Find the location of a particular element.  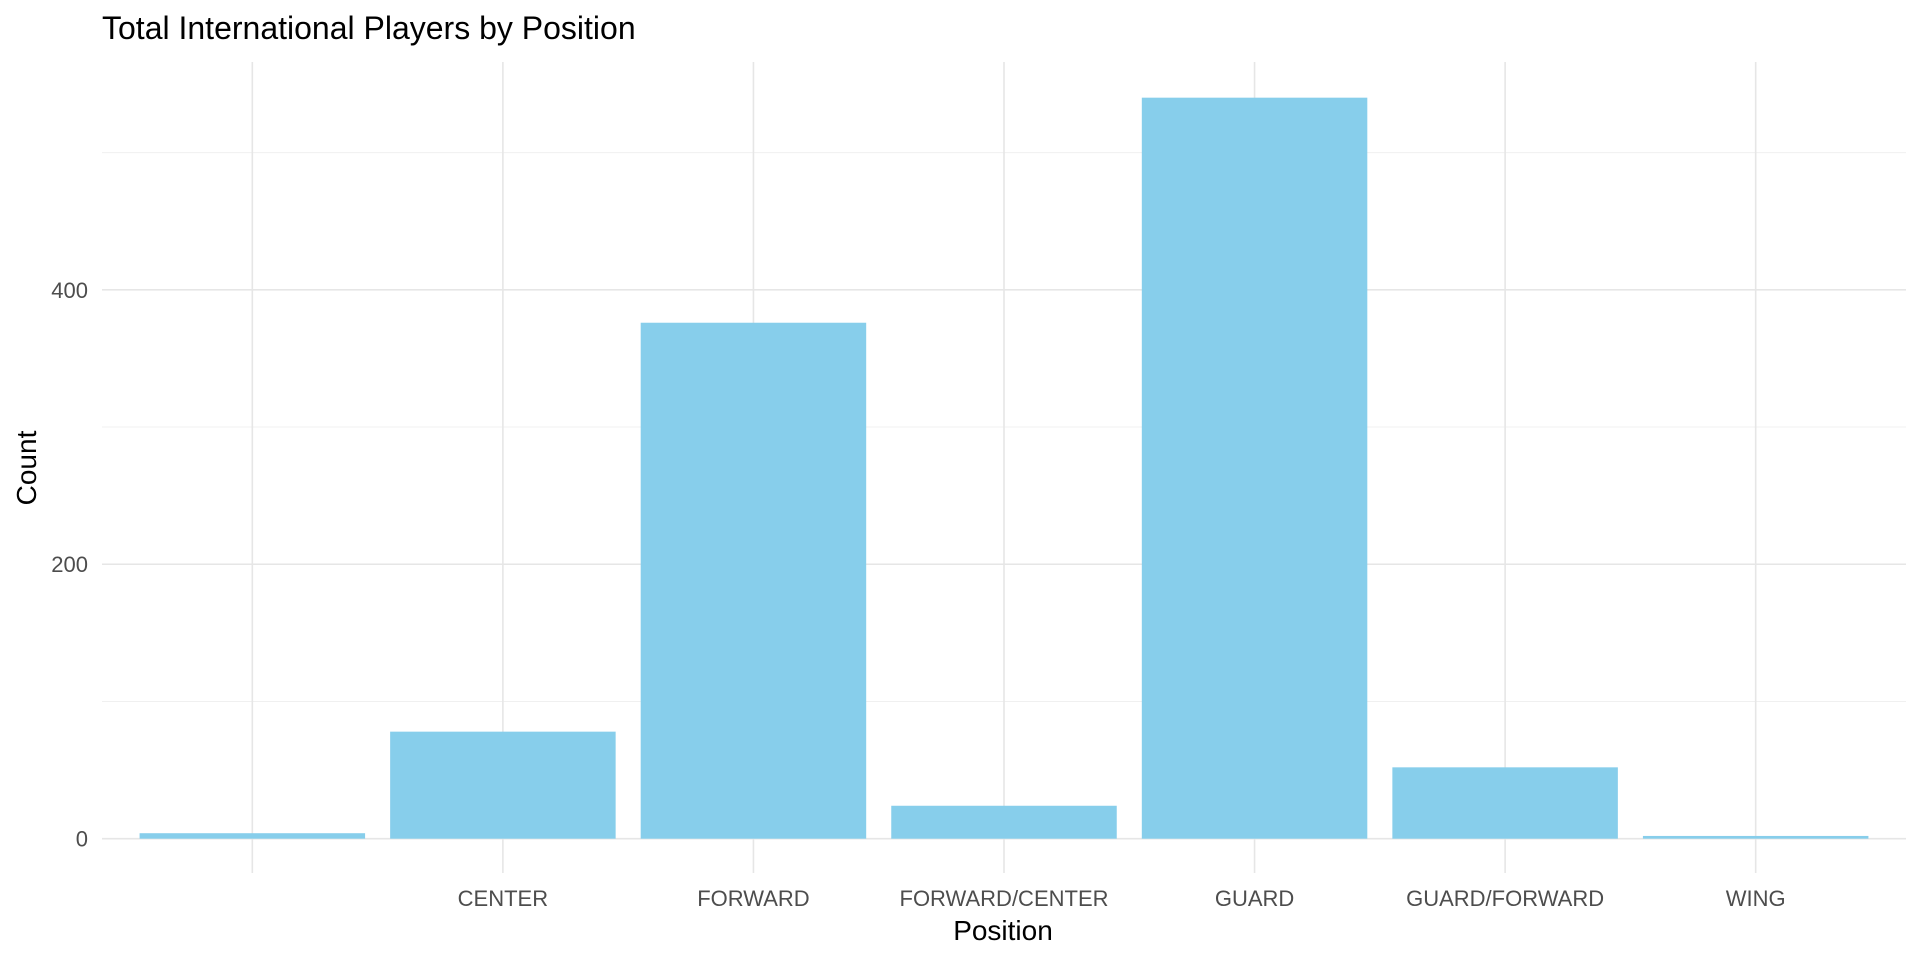

x-axis-title: Position is located at coordinates (1003, 930).